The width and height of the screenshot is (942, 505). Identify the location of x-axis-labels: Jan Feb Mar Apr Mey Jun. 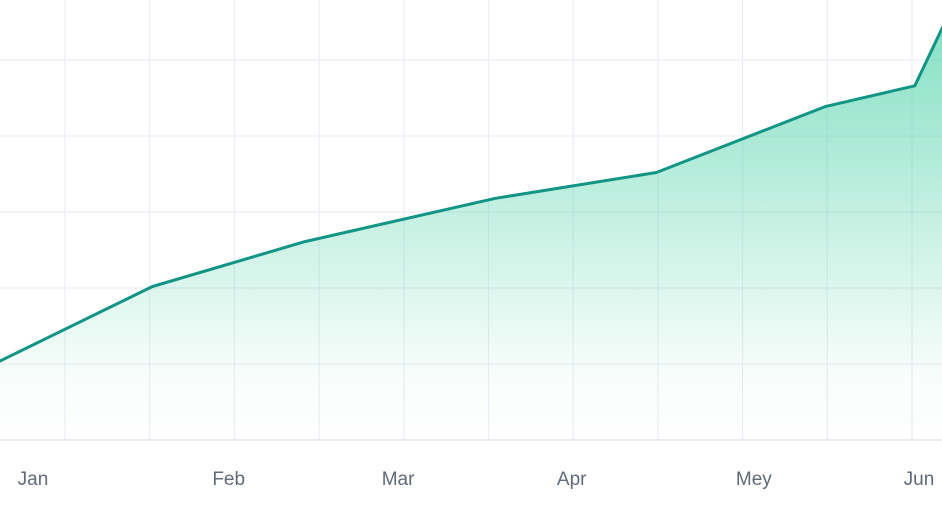
(476, 479).